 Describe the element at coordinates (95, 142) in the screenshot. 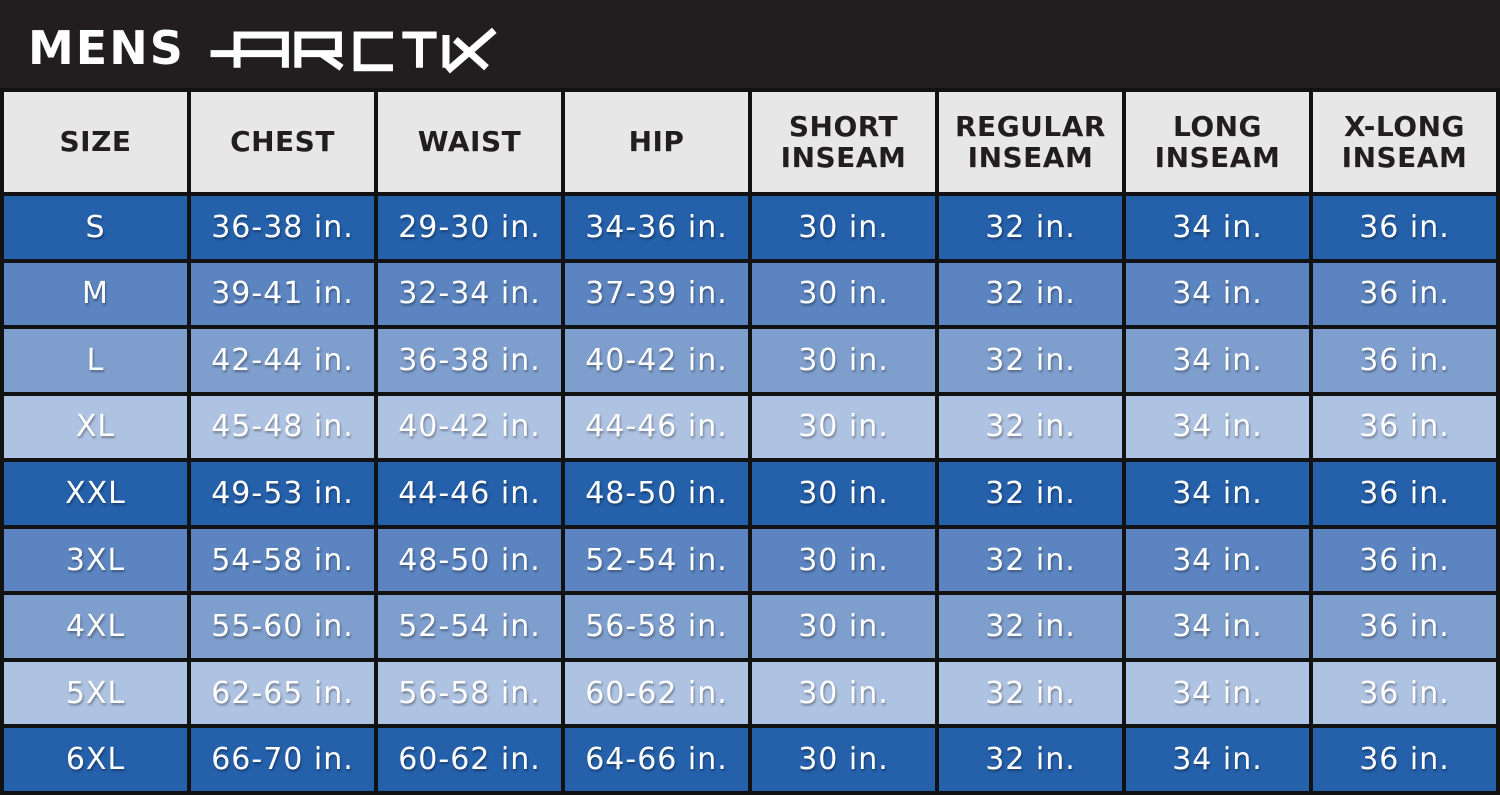

I see `column-header-size: SIZE` at that location.